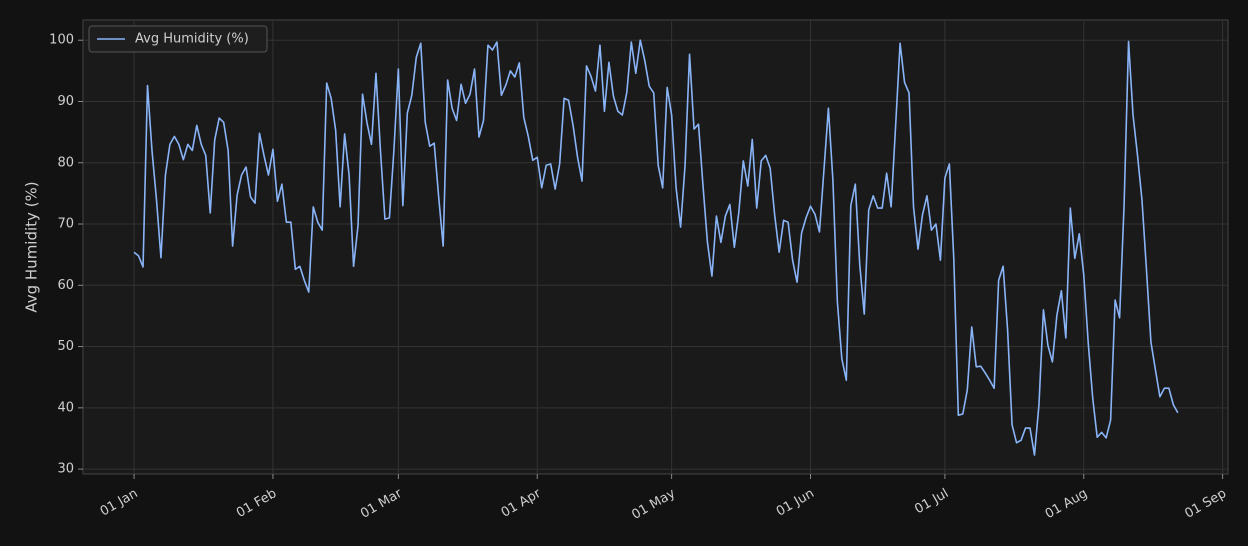  I want to click on legend-box, so click(178, 39).